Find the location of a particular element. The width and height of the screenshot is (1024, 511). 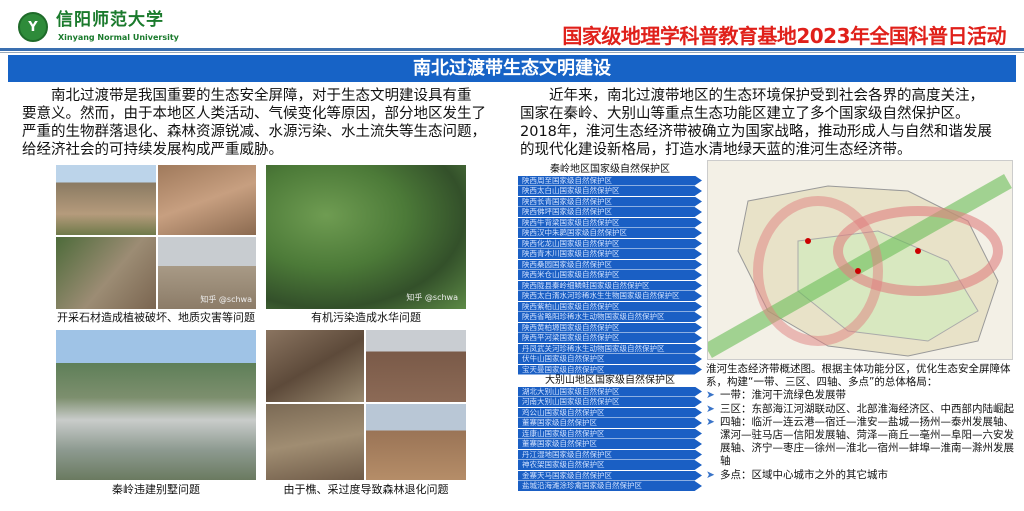

reserve-item: 宝天曼国家级自然保护区 is located at coordinates (610, 369).